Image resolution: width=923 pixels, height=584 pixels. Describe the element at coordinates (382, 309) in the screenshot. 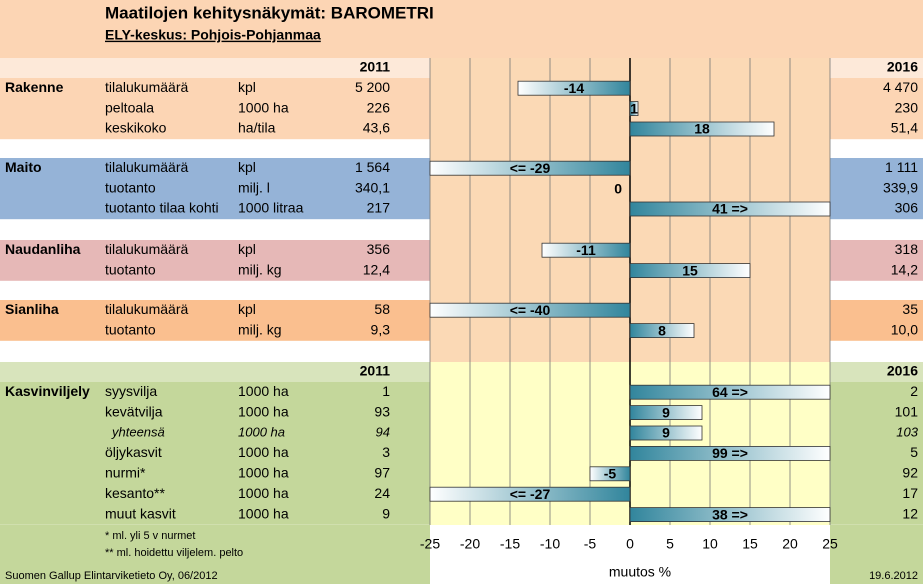

I see `value-2011: 58` at that location.